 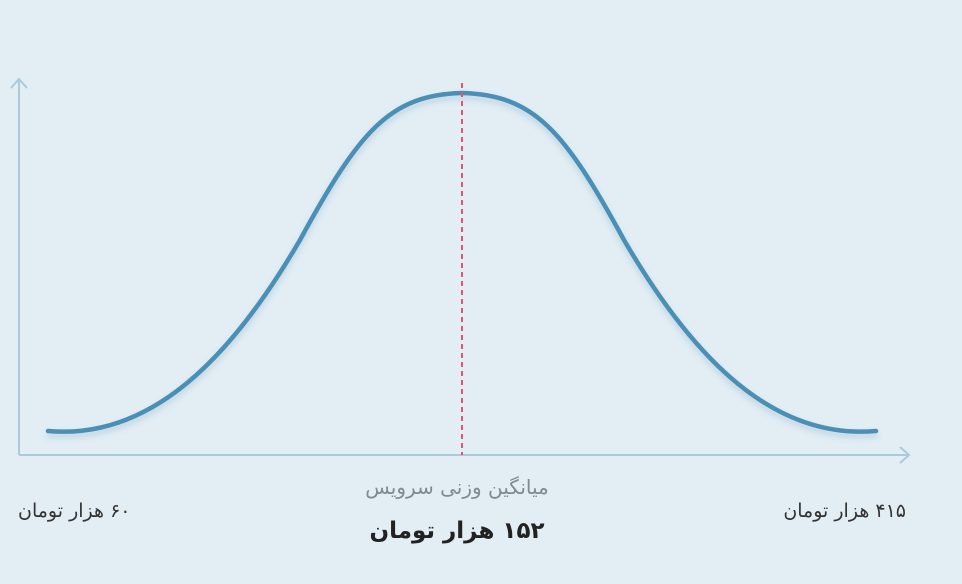 What do you see at coordinates (457, 487) in the screenshot?
I see `average-caption: میانگین وزنی سرویس` at bounding box center [457, 487].